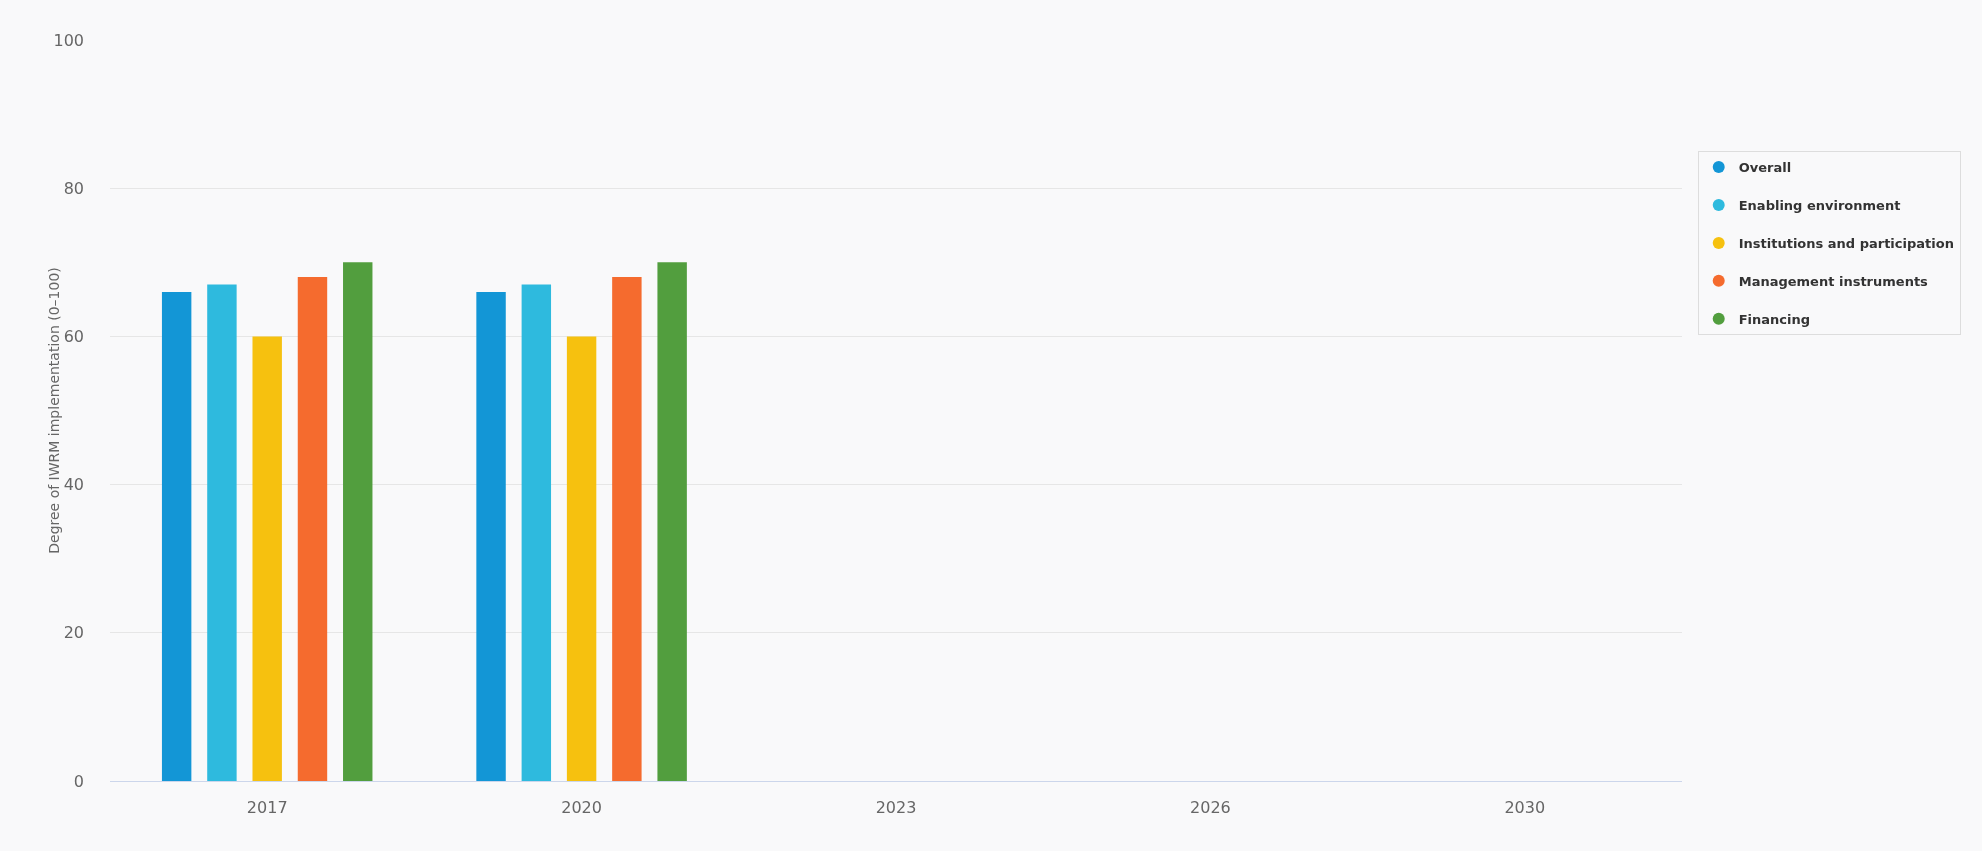 The image size is (1982, 851). What do you see at coordinates (1819, 206) in the screenshot?
I see `legend-label: Enabling environment` at bounding box center [1819, 206].